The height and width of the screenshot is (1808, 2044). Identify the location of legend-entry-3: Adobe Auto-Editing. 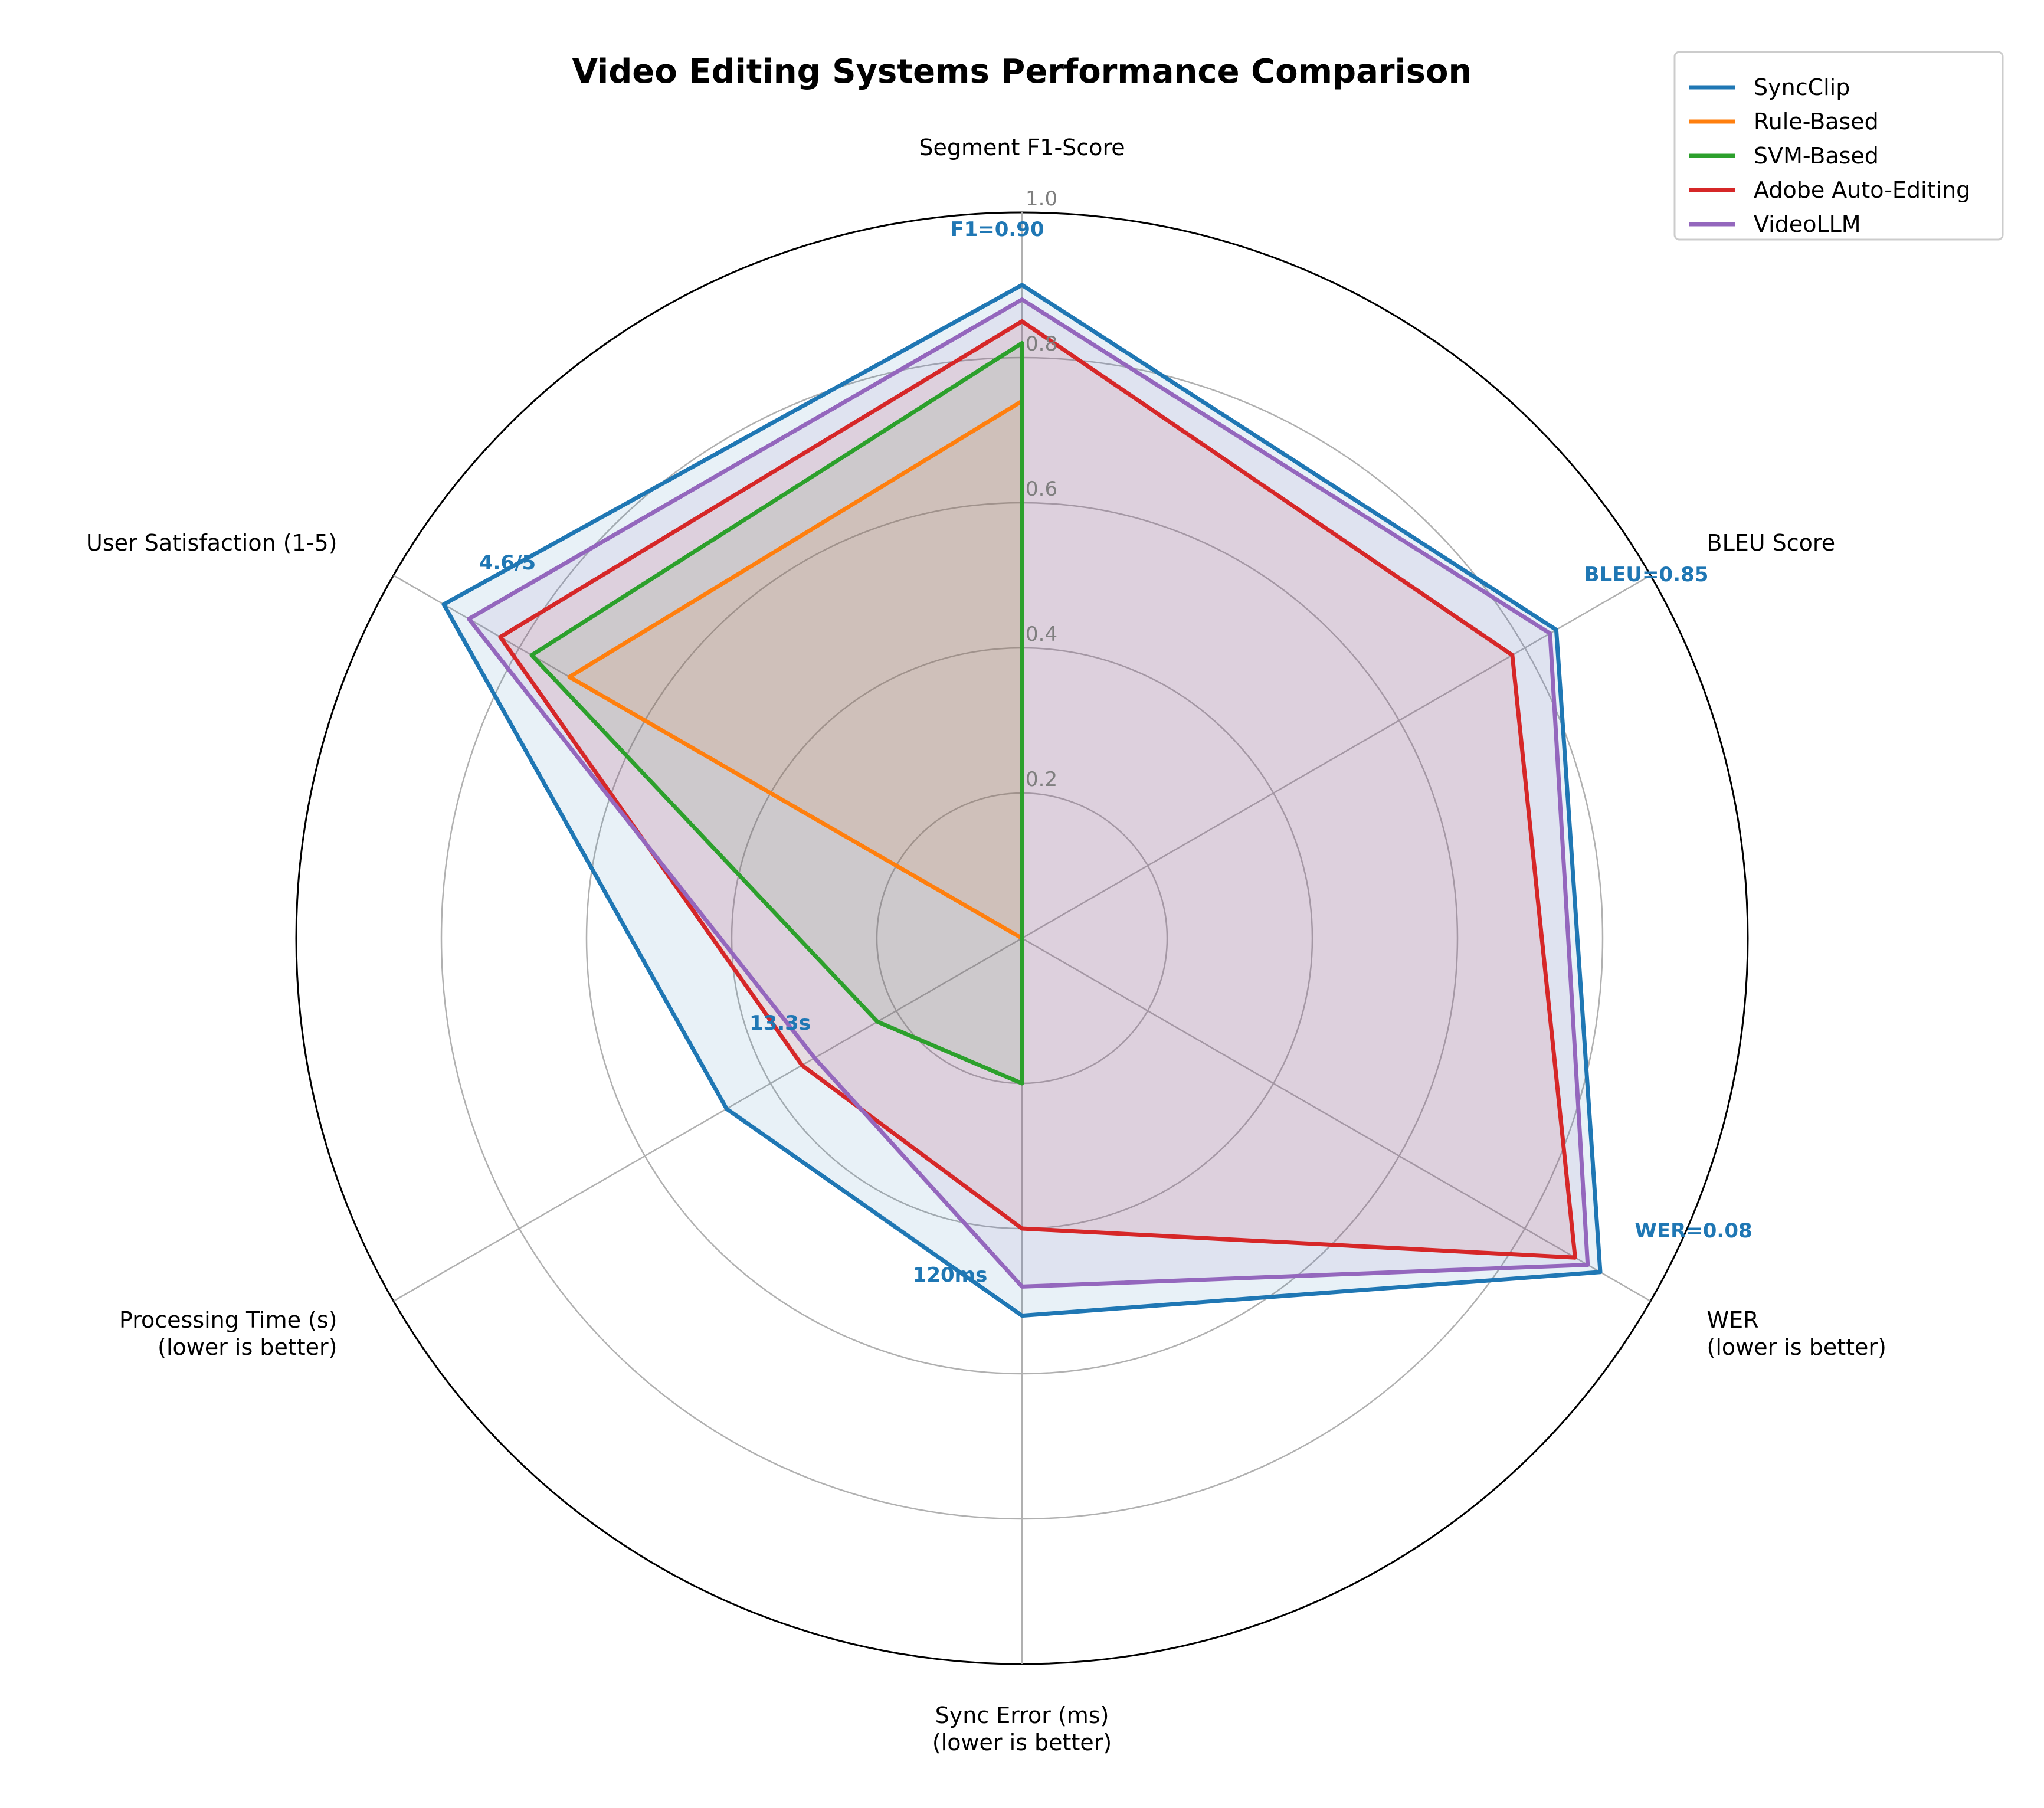
(1862, 190).